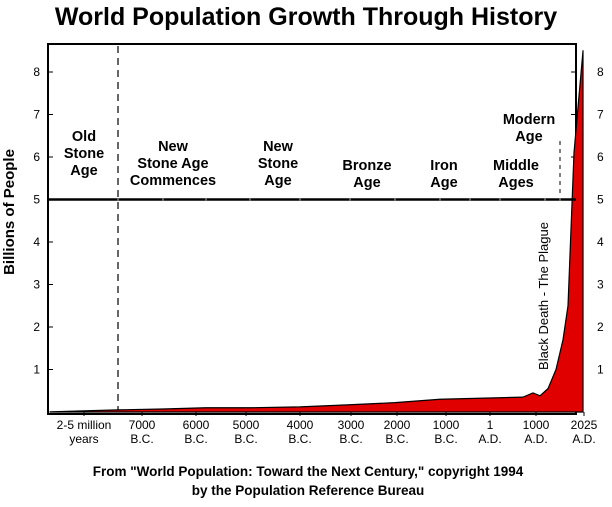  What do you see at coordinates (443, 174) in the screenshot?
I see `era-label-4: Iron Age` at bounding box center [443, 174].